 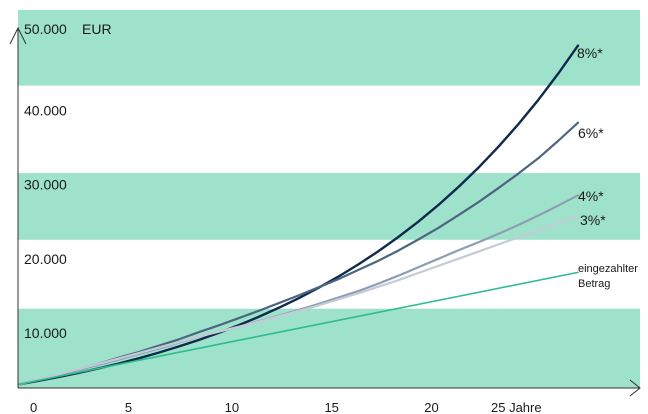 I want to click on series-label-8: 8%*, so click(x=590, y=53).